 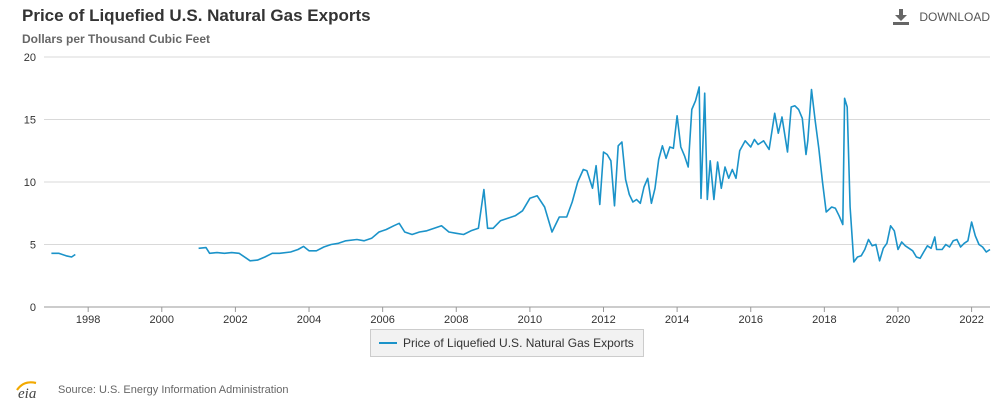 What do you see at coordinates (971, 320) in the screenshot?
I see `x-tick-label: 2022` at bounding box center [971, 320].